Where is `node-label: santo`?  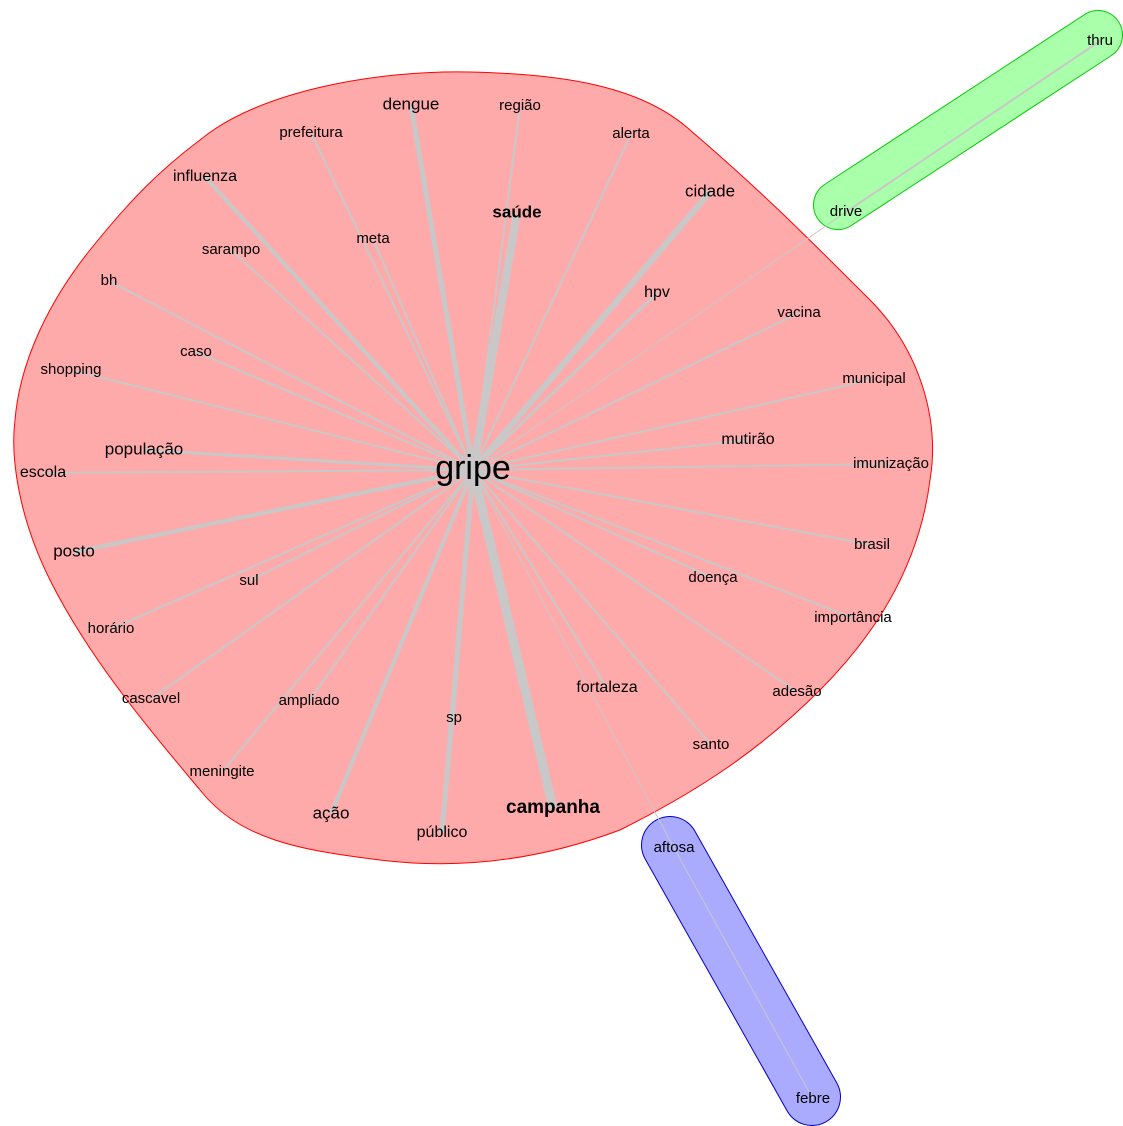
node-label: santo is located at coordinates (711, 744).